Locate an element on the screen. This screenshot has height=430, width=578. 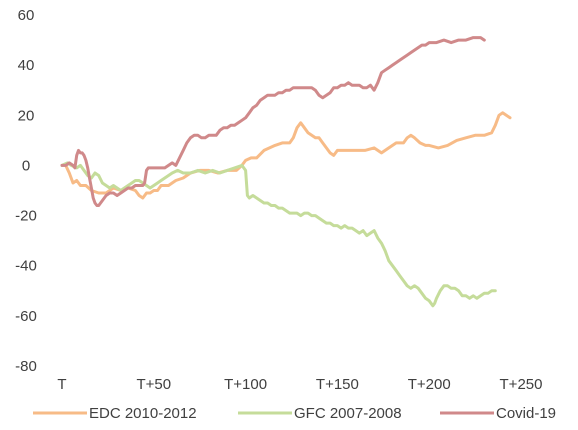
legend-label: EDC 2010-2012 is located at coordinates (143, 413).